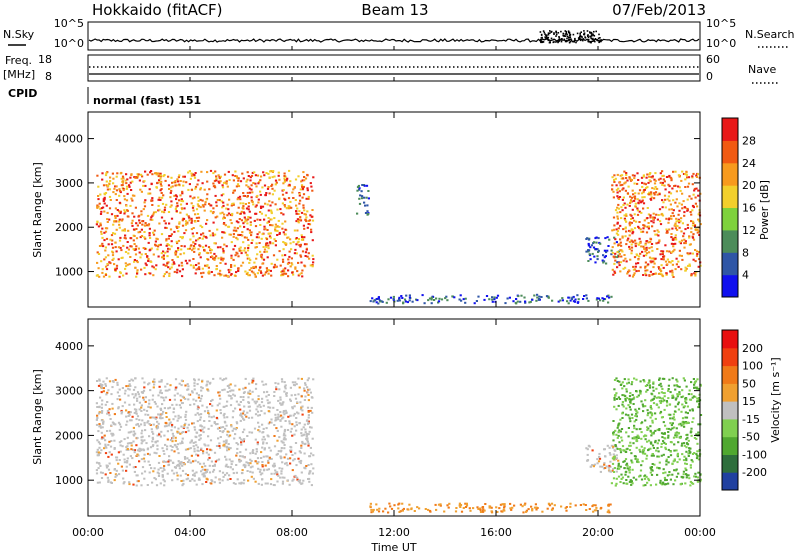  What do you see at coordinates (752, 348) in the screenshot?
I see `colorbar-tick-label: 200` at bounding box center [752, 348].